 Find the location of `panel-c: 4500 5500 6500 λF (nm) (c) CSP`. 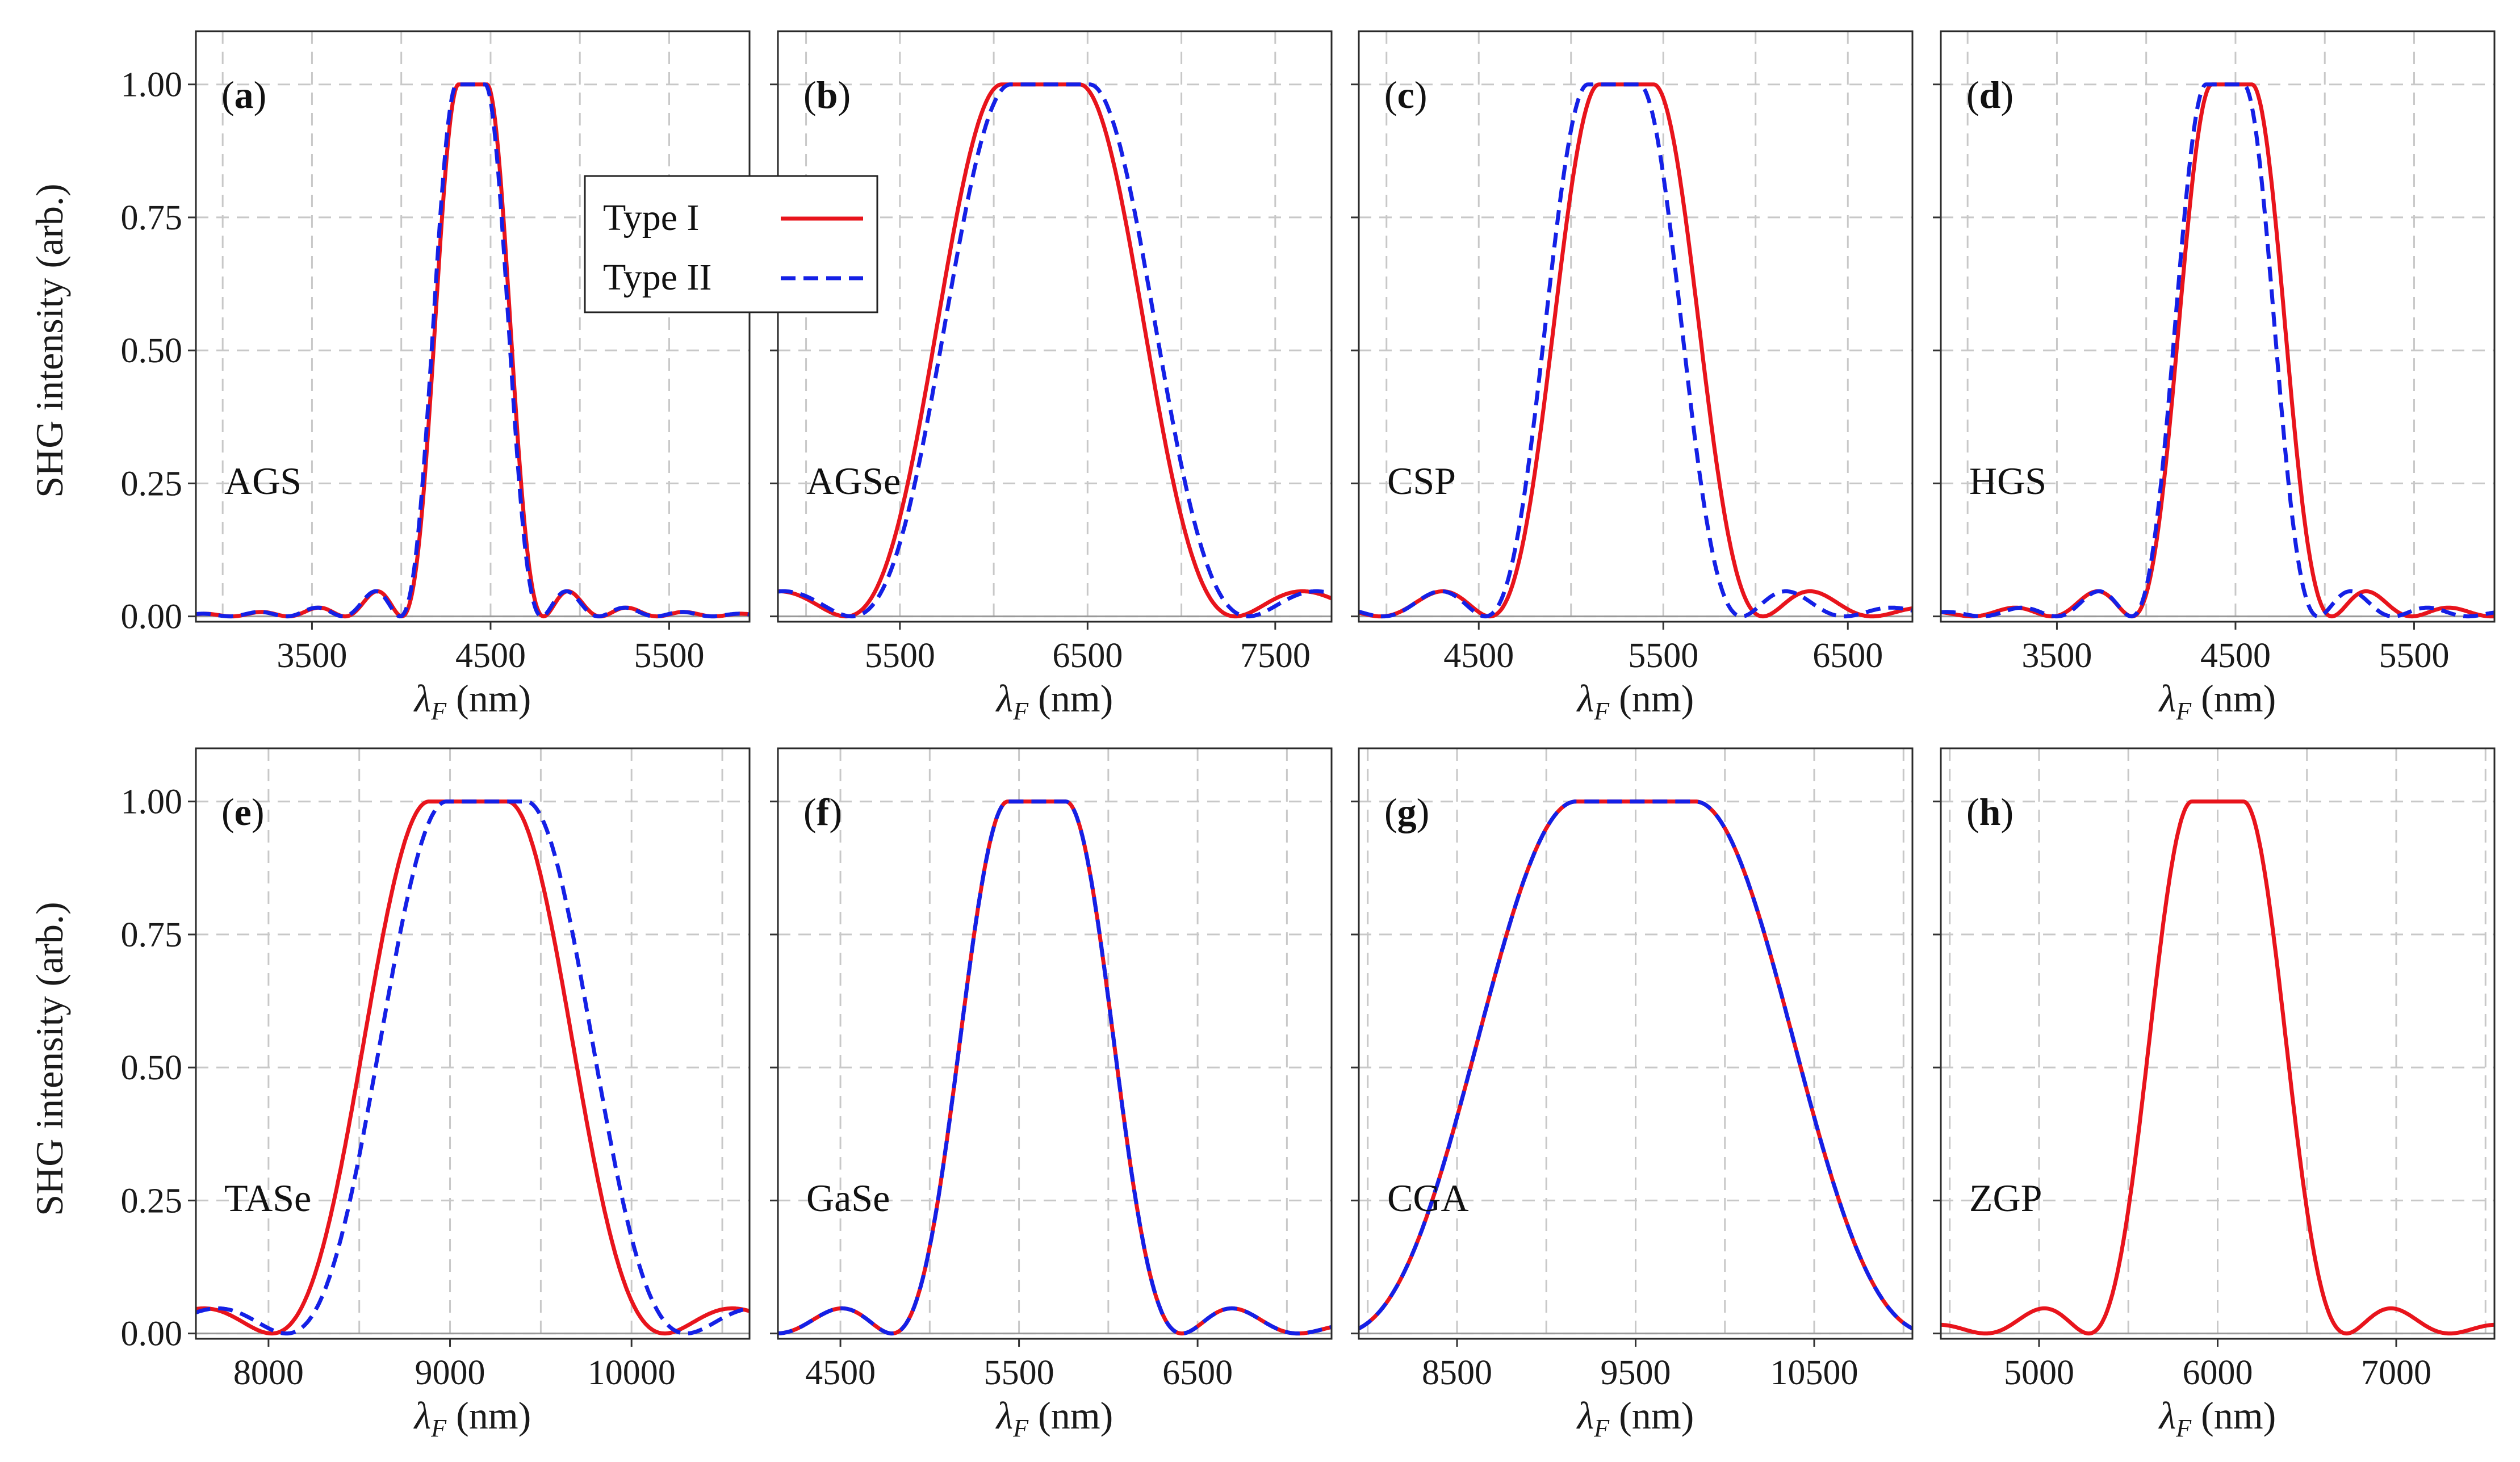

panel-c: 4500 5500 6500 λF (nm) (c) CSP is located at coordinates (1632, 377).